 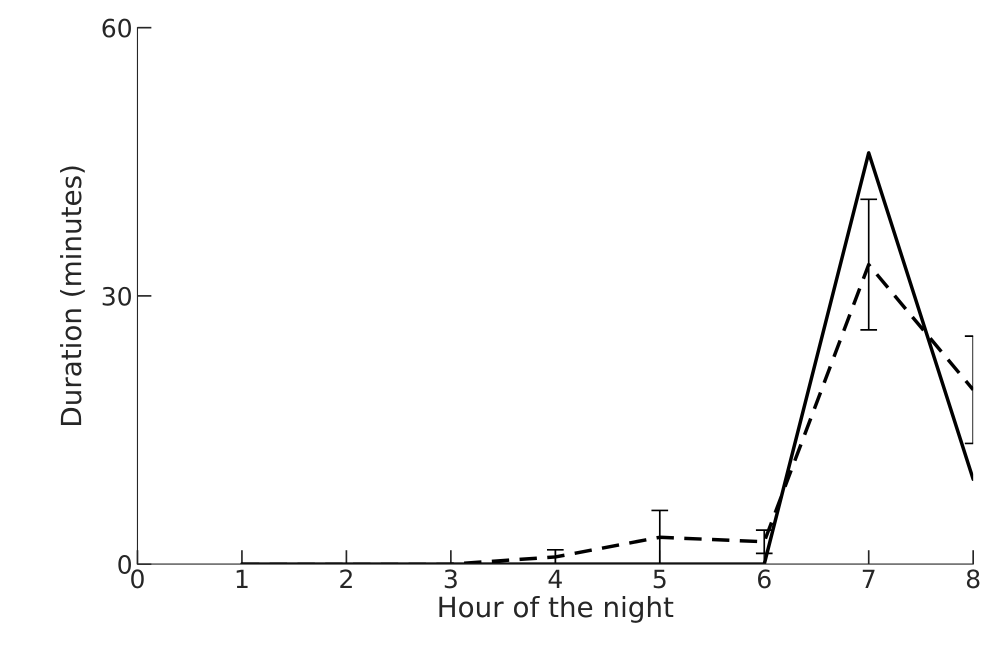 What do you see at coordinates (116, 28) in the screenshot?
I see `y-tick-label: 60` at bounding box center [116, 28].